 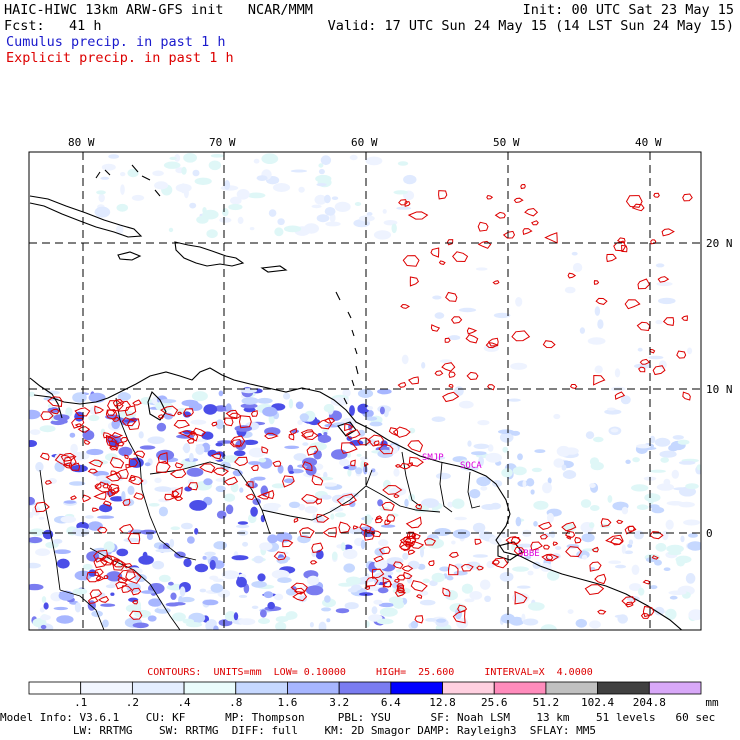 What do you see at coordinates (209, 254) in the screenshot?
I see `hispaniola-coast` at bounding box center [209, 254].